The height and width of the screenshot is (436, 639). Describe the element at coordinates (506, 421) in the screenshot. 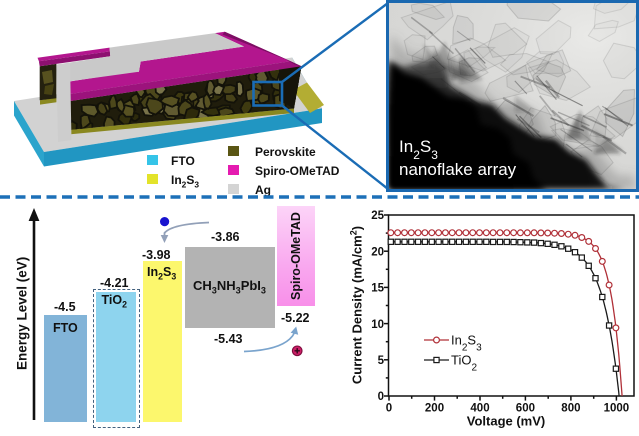

I see `svg-text: Voltage (mV)` at that location.